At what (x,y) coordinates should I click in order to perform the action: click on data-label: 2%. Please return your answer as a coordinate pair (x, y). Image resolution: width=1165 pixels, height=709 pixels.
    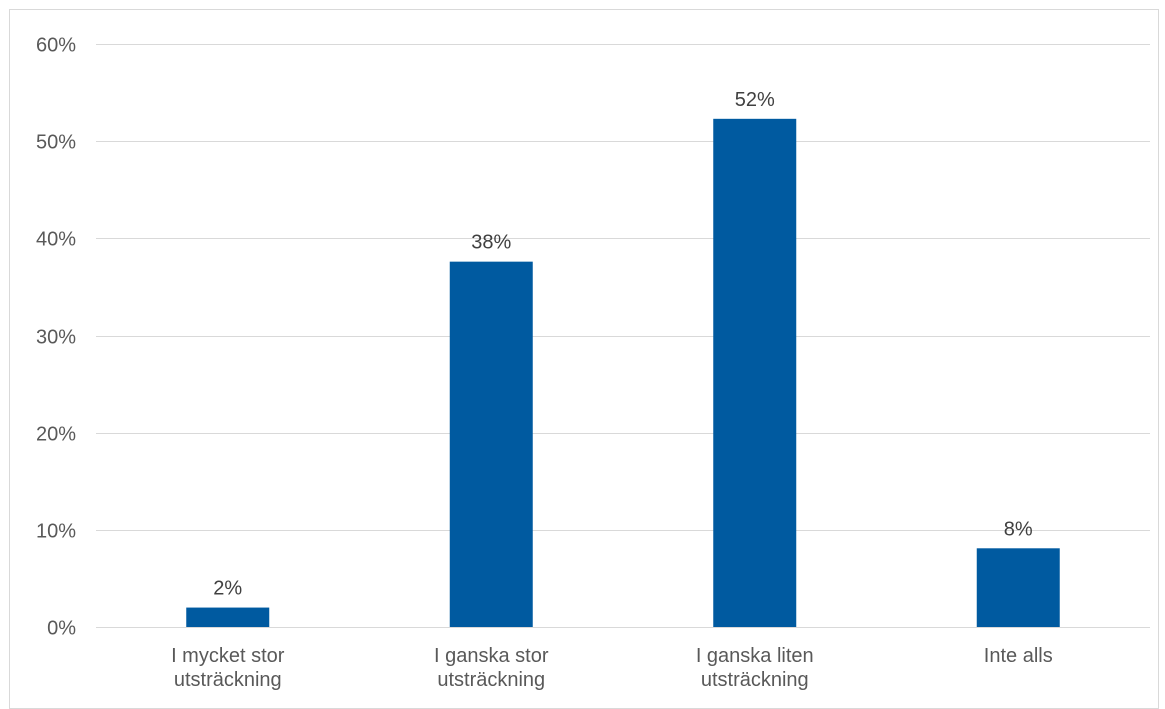
    Looking at the image, I should click on (227, 589).